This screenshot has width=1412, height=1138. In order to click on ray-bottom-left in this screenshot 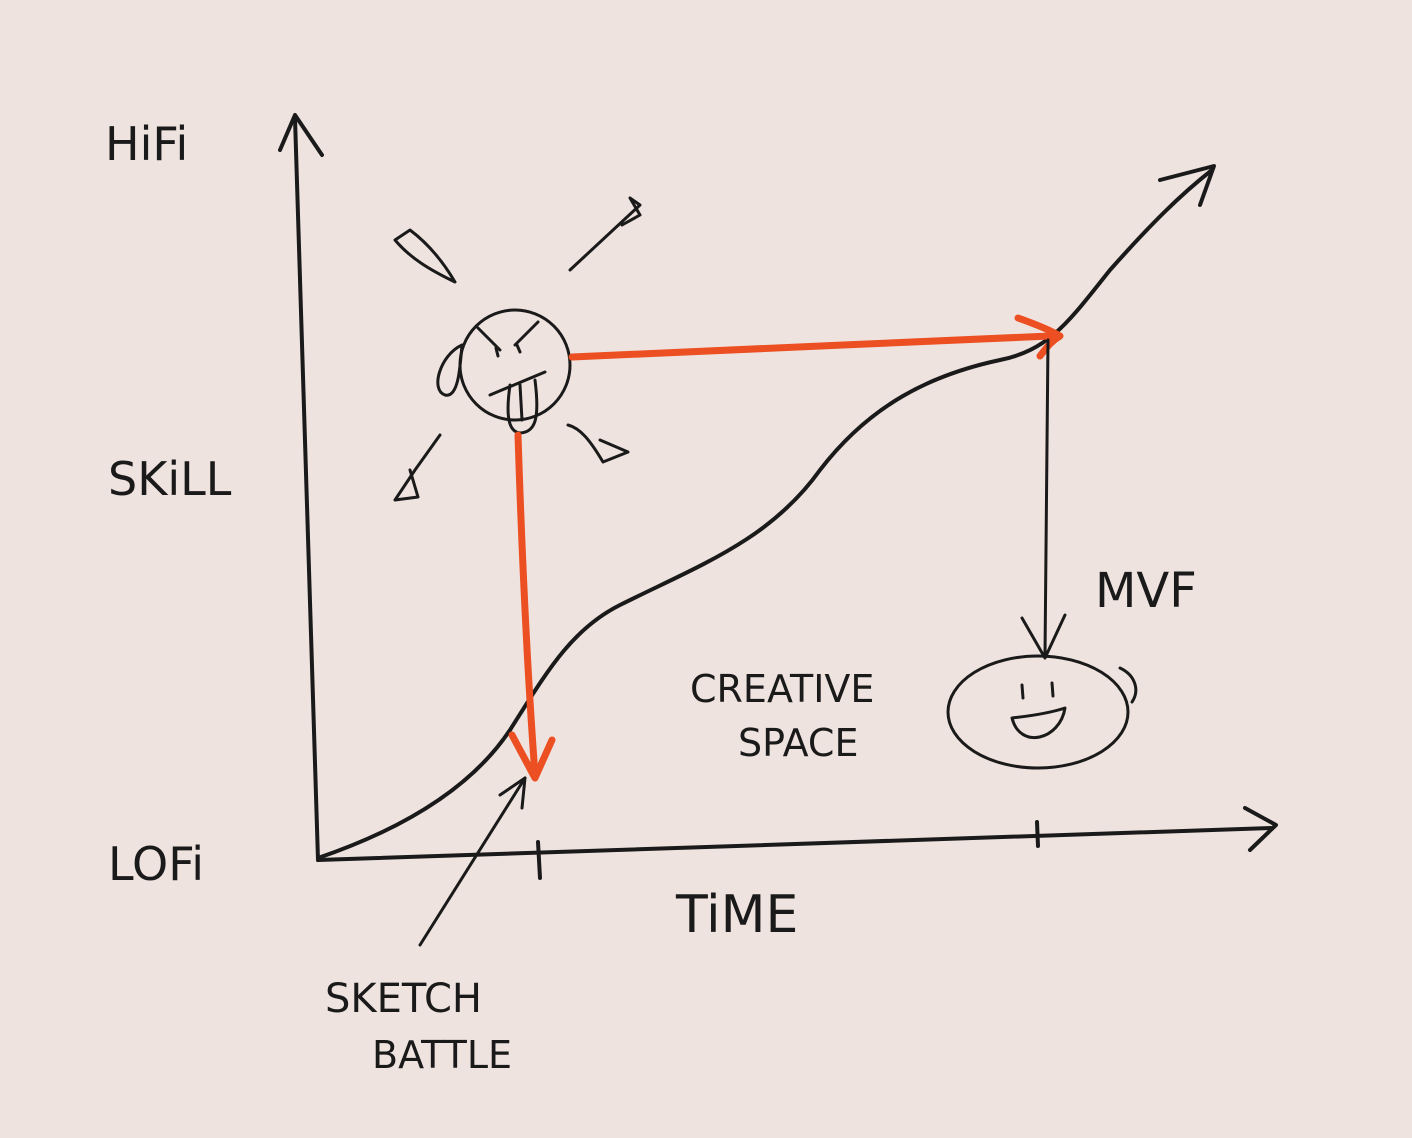, I will do `click(417, 467)`.